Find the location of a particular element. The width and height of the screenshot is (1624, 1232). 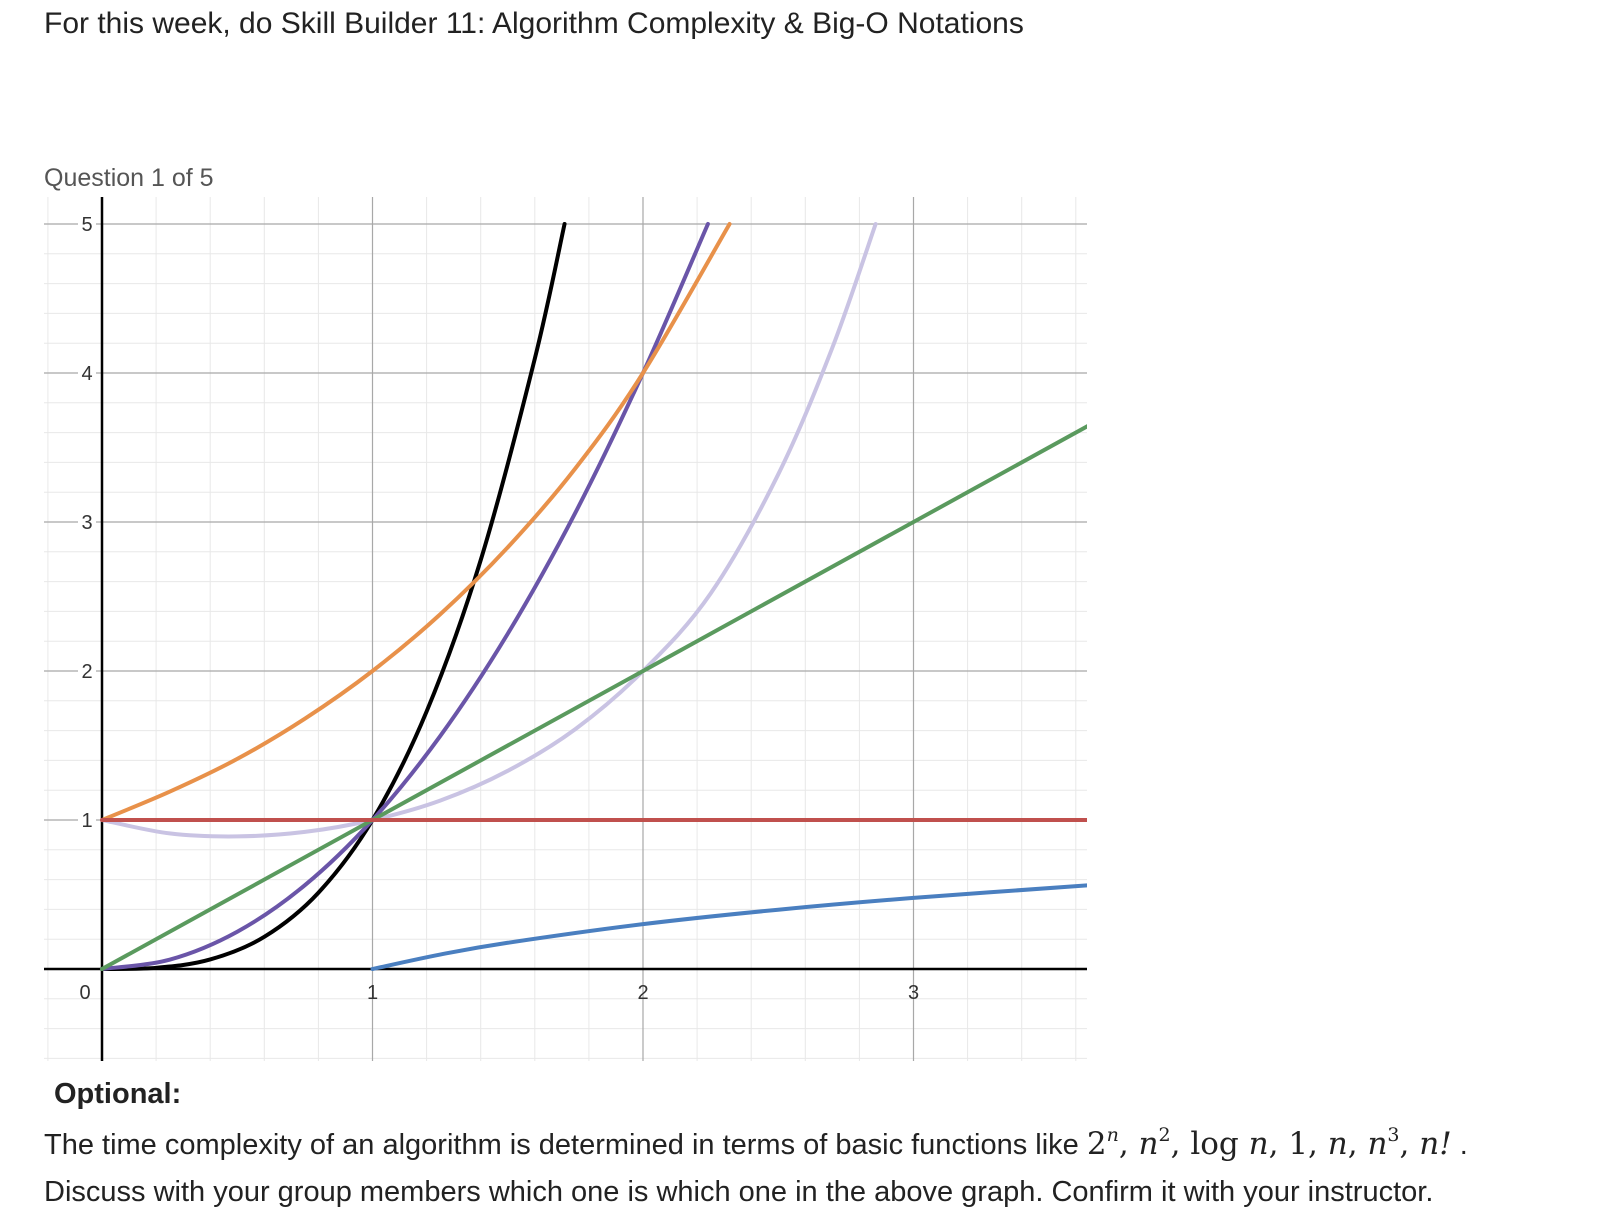

x-tick-label: 1 is located at coordinates (372, 993).